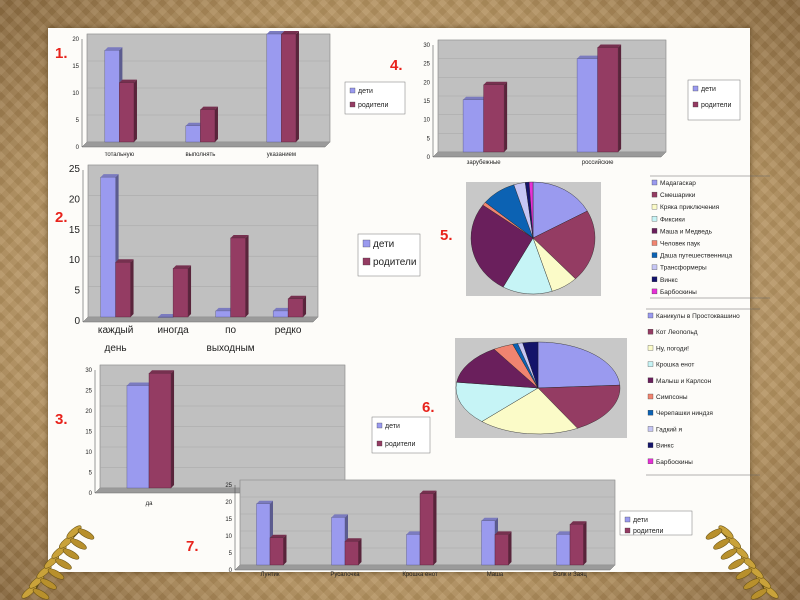 The image size is (800, 600). What do you see at coordinates (428, 407) in the screenshot?
I see `chart-number: 6.` at bounding box center [428, 407].